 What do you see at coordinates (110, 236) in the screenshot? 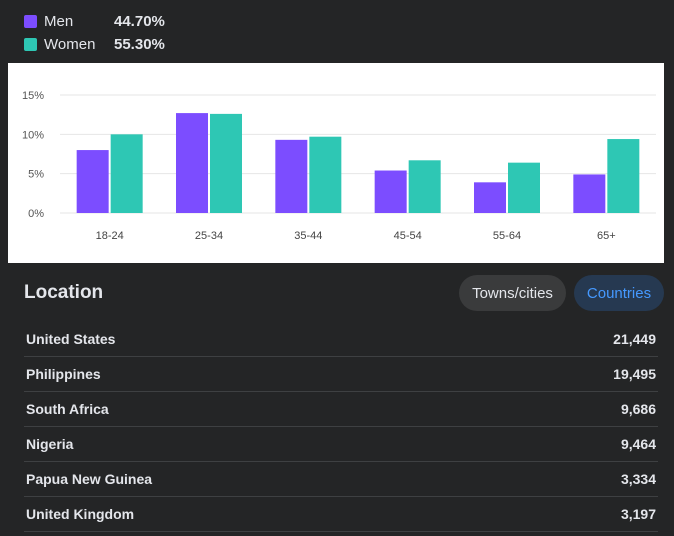
I see `x-tick-label: 18-24` at bounding box center [110, 236].